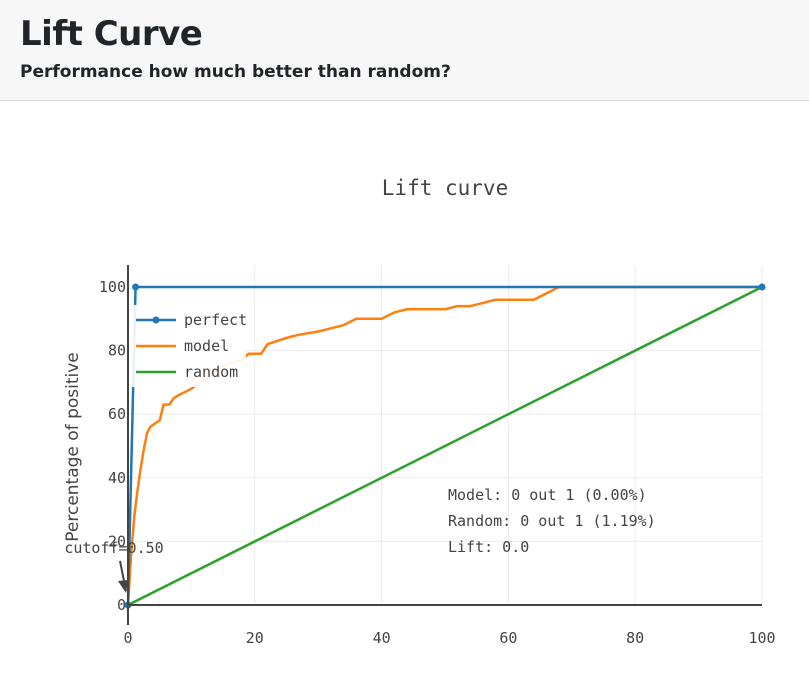  What do you see at coordinates (255, 638) in the screenshot?
I see `x-tick-label: 20` at bounding box center [255, 638].